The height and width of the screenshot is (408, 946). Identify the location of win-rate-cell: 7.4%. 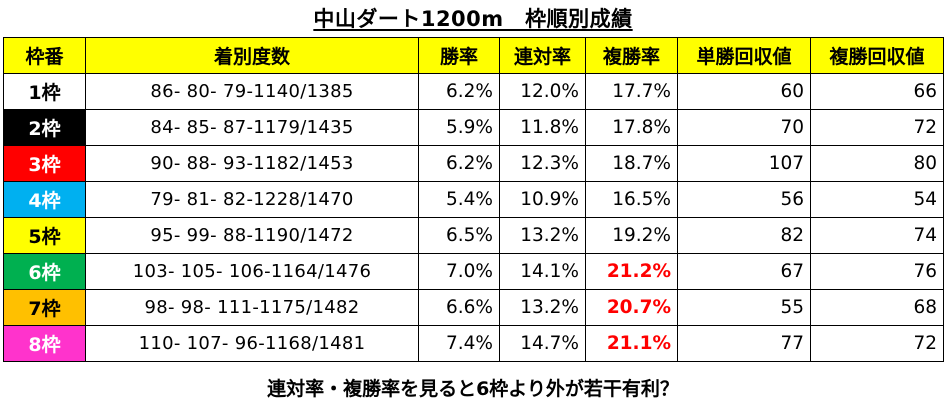
(459, 343).